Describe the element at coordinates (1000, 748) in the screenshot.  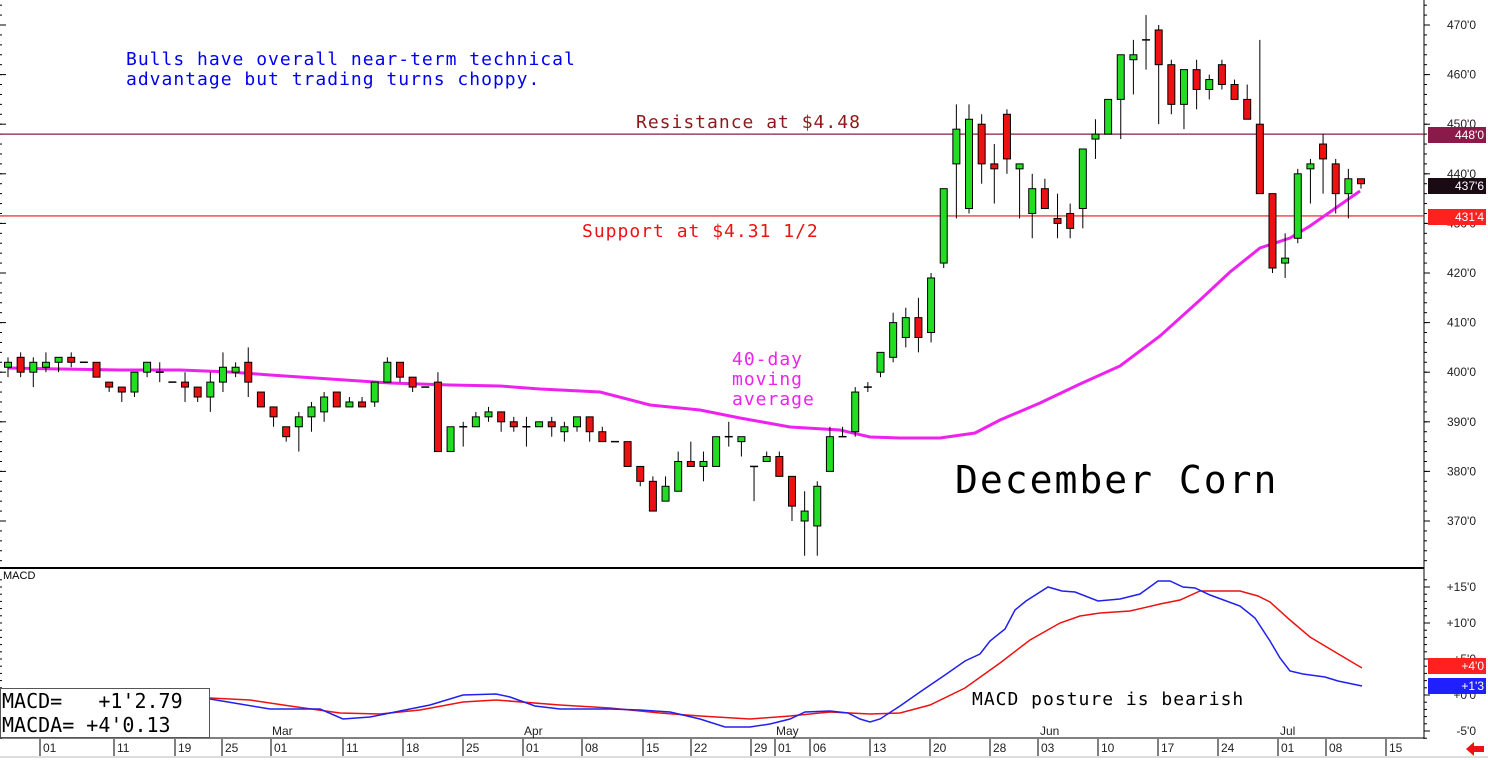
I see `date-label: 28` at that location.